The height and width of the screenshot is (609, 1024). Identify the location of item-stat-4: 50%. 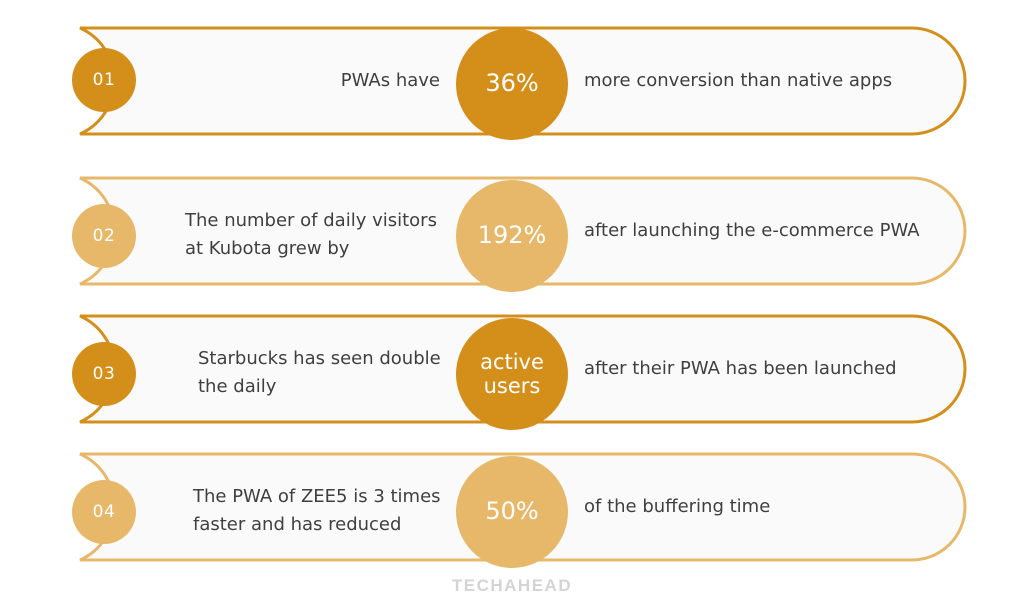
(512, 512).